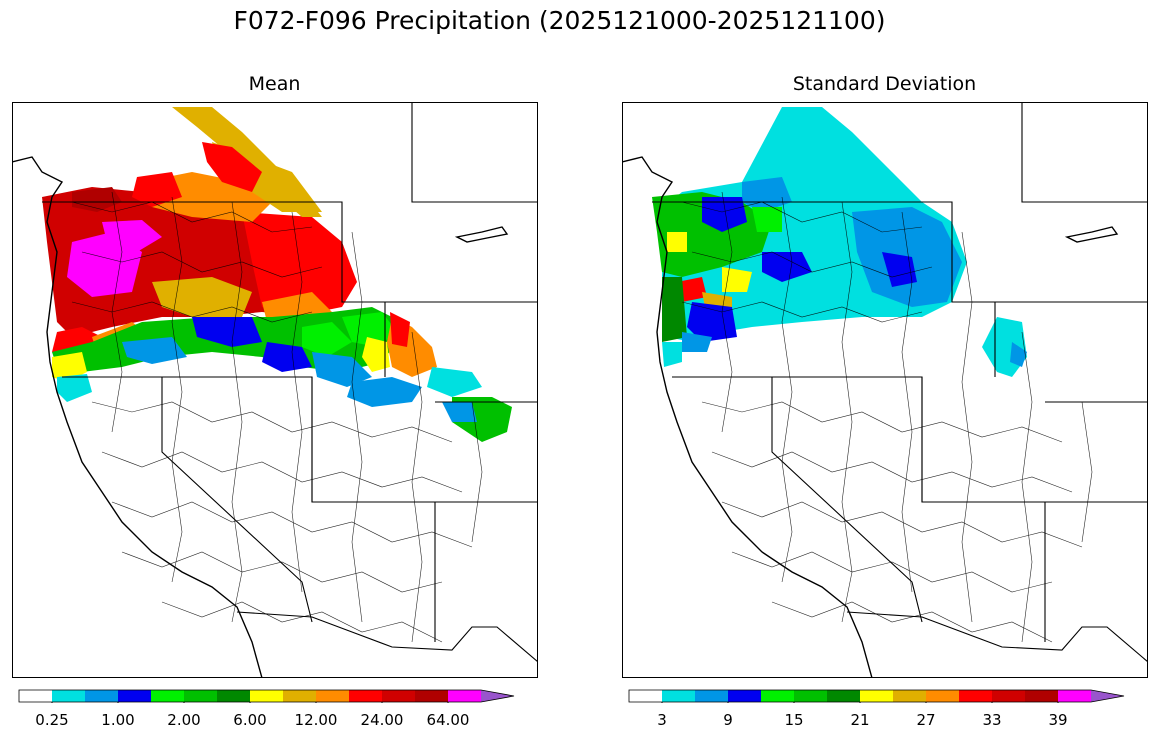 The width and height of the screenshot is (1159, 741). Describe the element at coordinates (448, 720) in the screenshot. I see `colorbar-mean-tick-label: 64.00` at that location.